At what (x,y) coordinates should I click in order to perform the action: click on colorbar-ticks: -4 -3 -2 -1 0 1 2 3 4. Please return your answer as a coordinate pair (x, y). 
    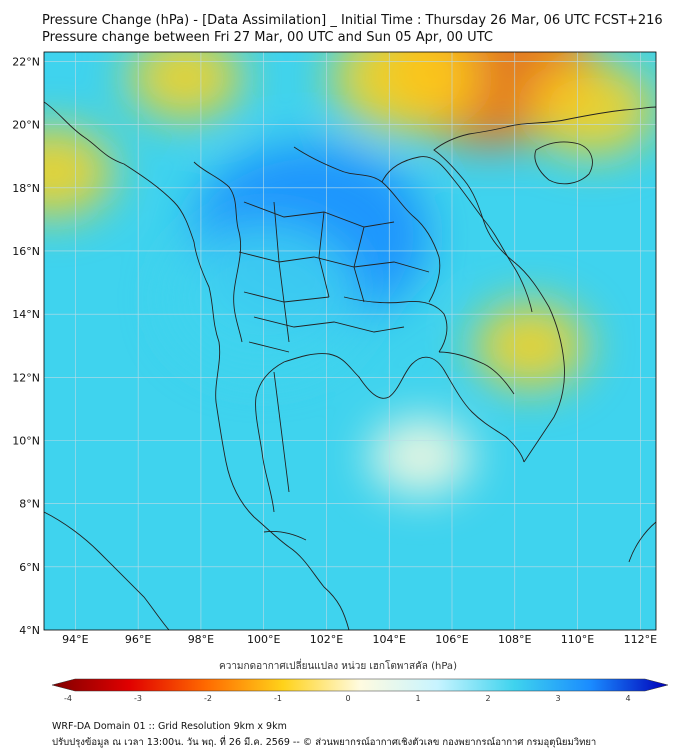
    Looking at the image, I should click on (347, 698).